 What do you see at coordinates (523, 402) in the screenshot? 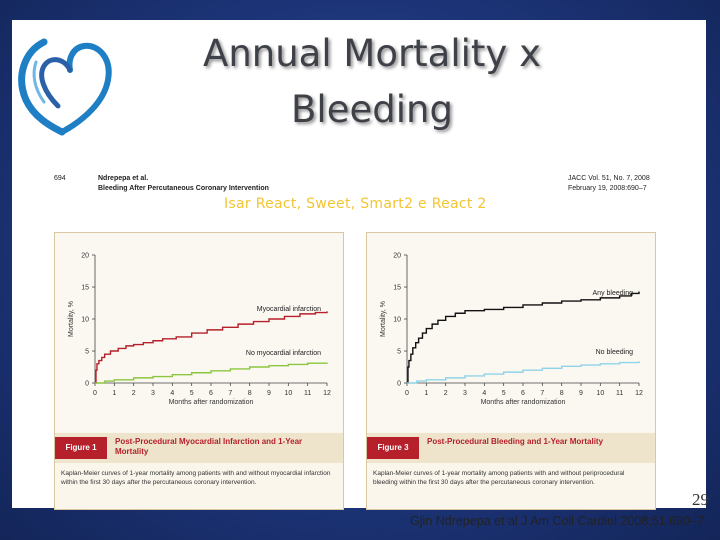
I see `figure-3-x-axis-label: Months after randomization` at bounding box center [523, 402].